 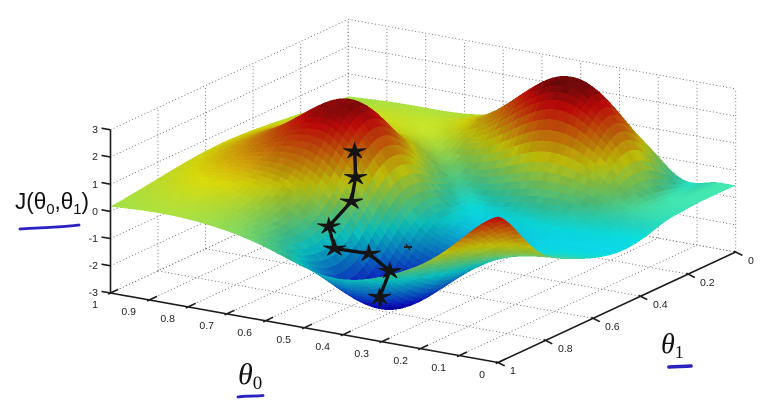 I want to click on svg-text: 0.5, so click(x=283, y=340).